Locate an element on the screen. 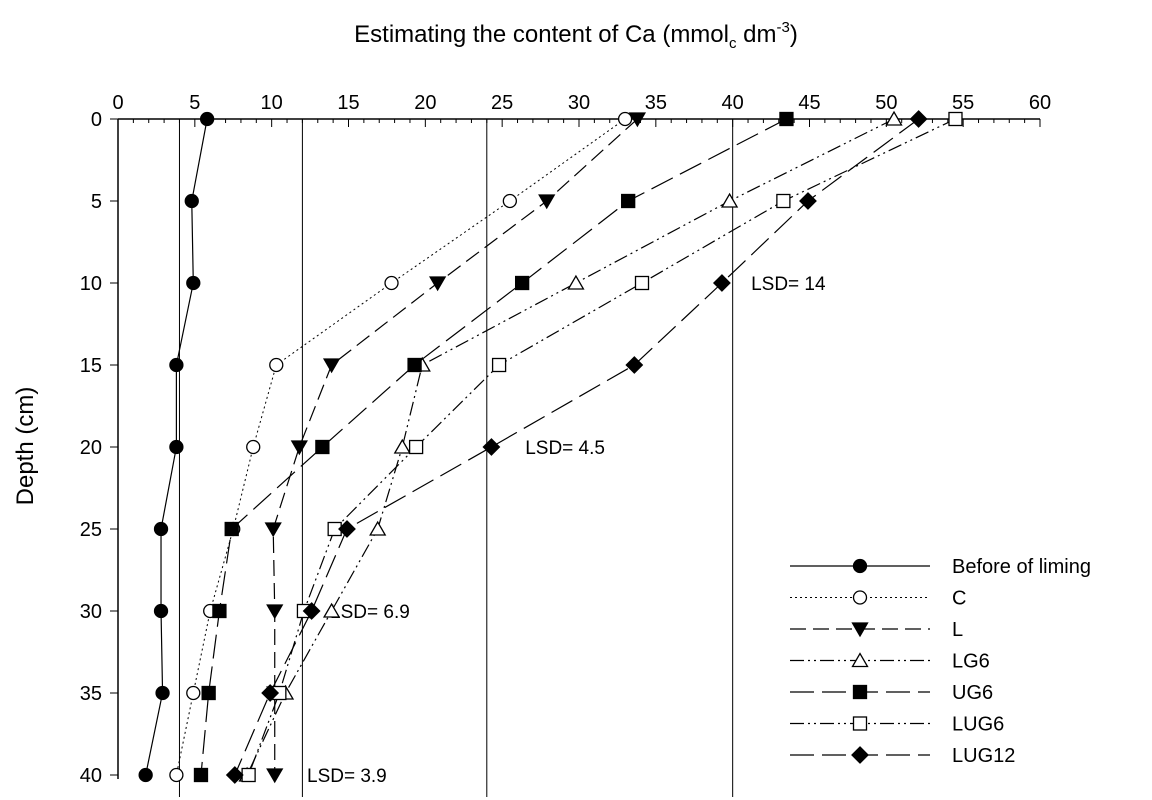  x-tick-label: 40 is located at coordinates (733, 103).